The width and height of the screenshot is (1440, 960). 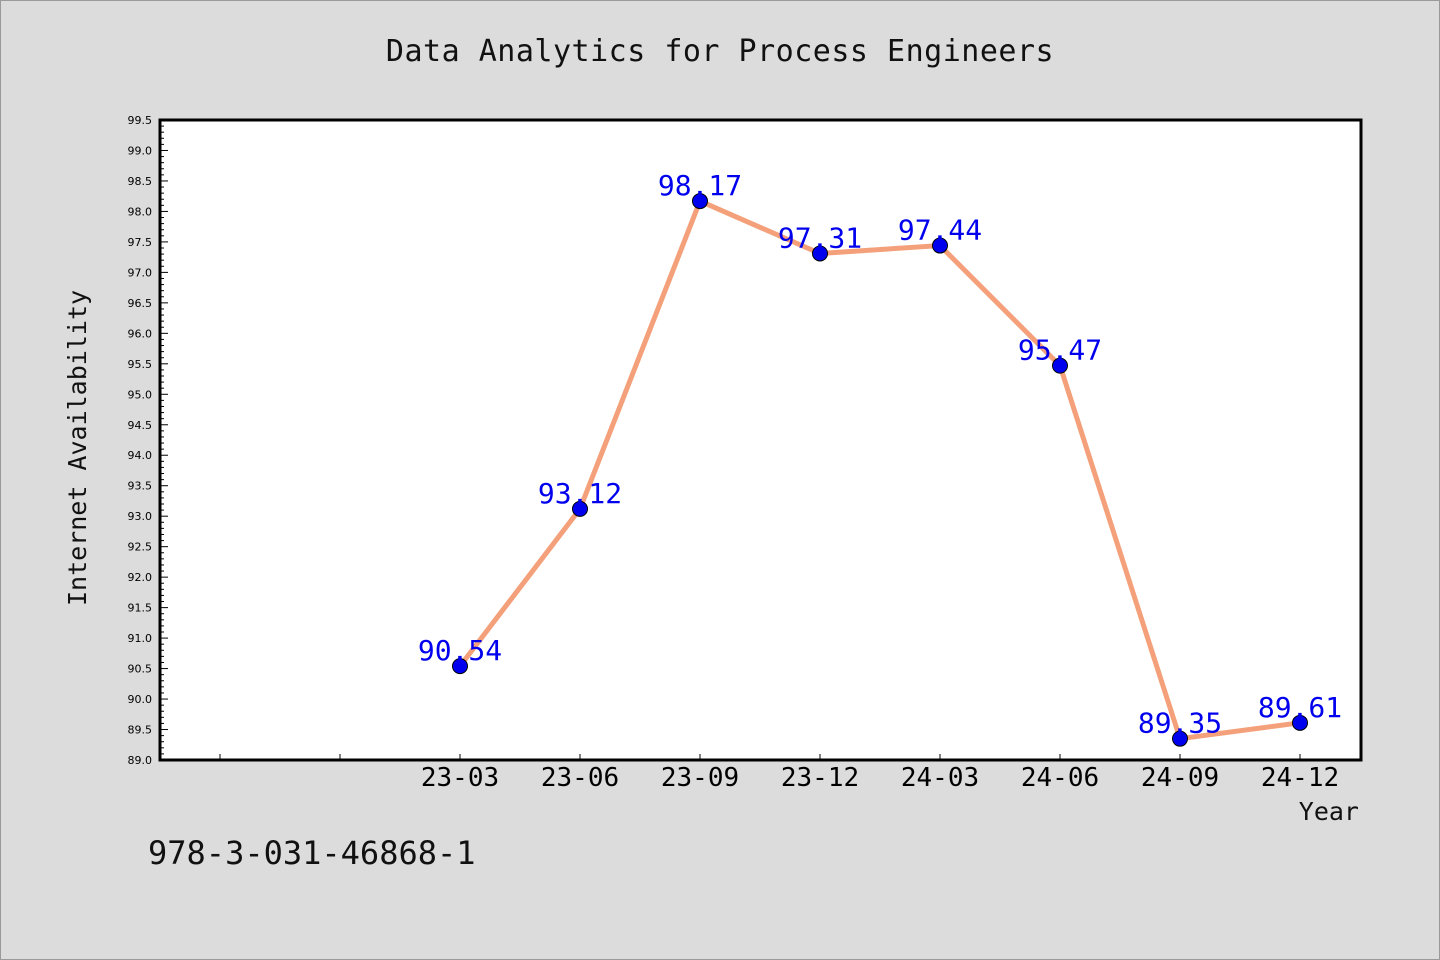 What do you see at coordinates (140, 364) in the screenshot?
I see `y-tick-label: 95.5` at bounding box center [140, 364].